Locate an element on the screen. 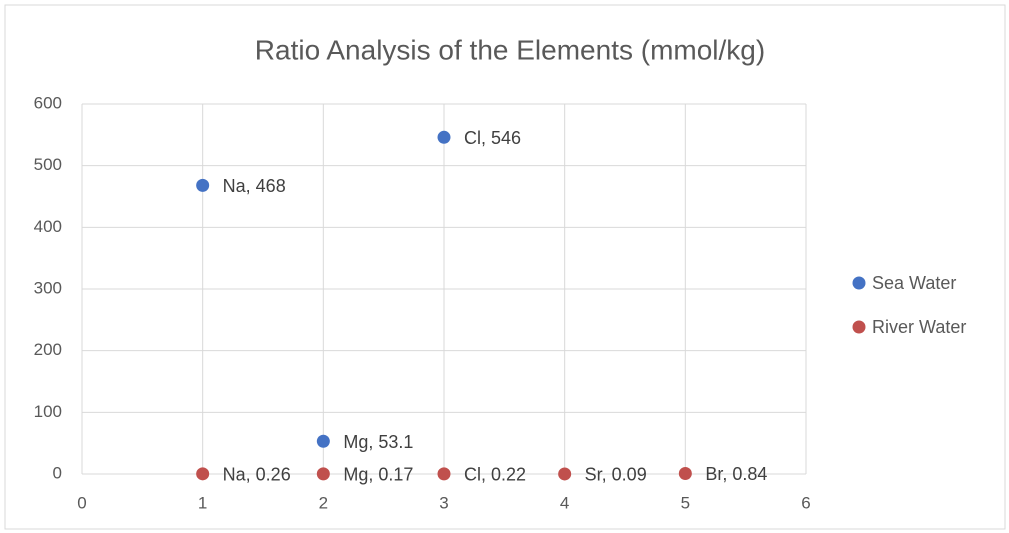 This screenshot has height=533, width=1009. x-tick-label: 1 is located at coordinates (202, 502).